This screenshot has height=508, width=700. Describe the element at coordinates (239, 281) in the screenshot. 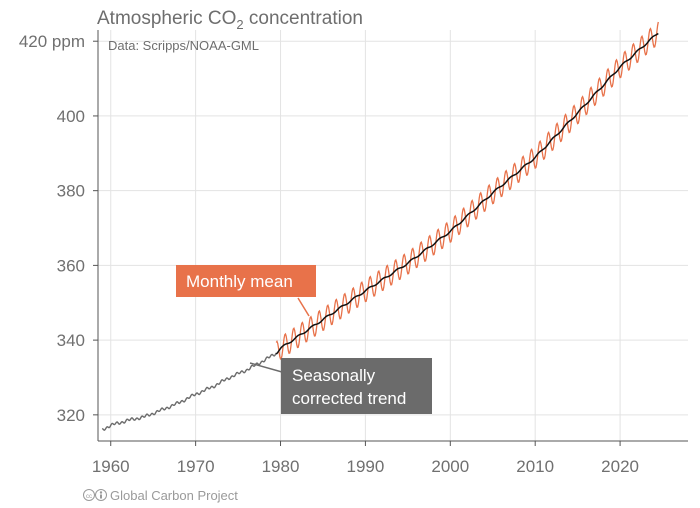

I see `annotation-monthly-text: Monthly mean` at that location.